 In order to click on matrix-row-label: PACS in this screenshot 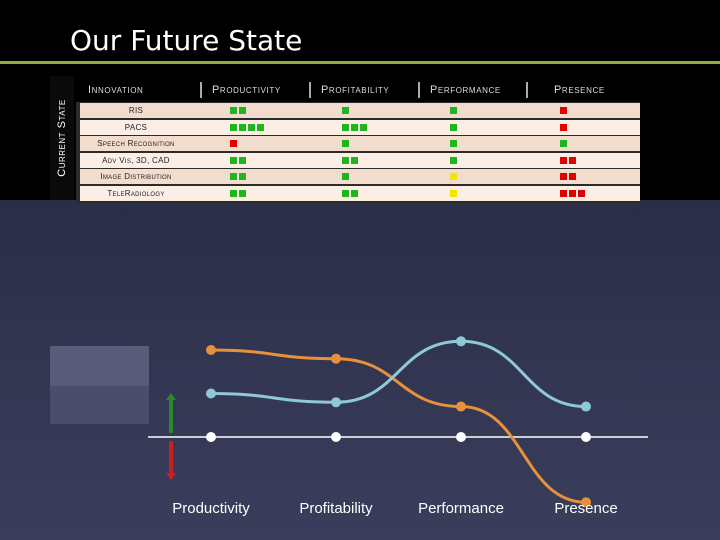, I will do `click(136, 127)`.